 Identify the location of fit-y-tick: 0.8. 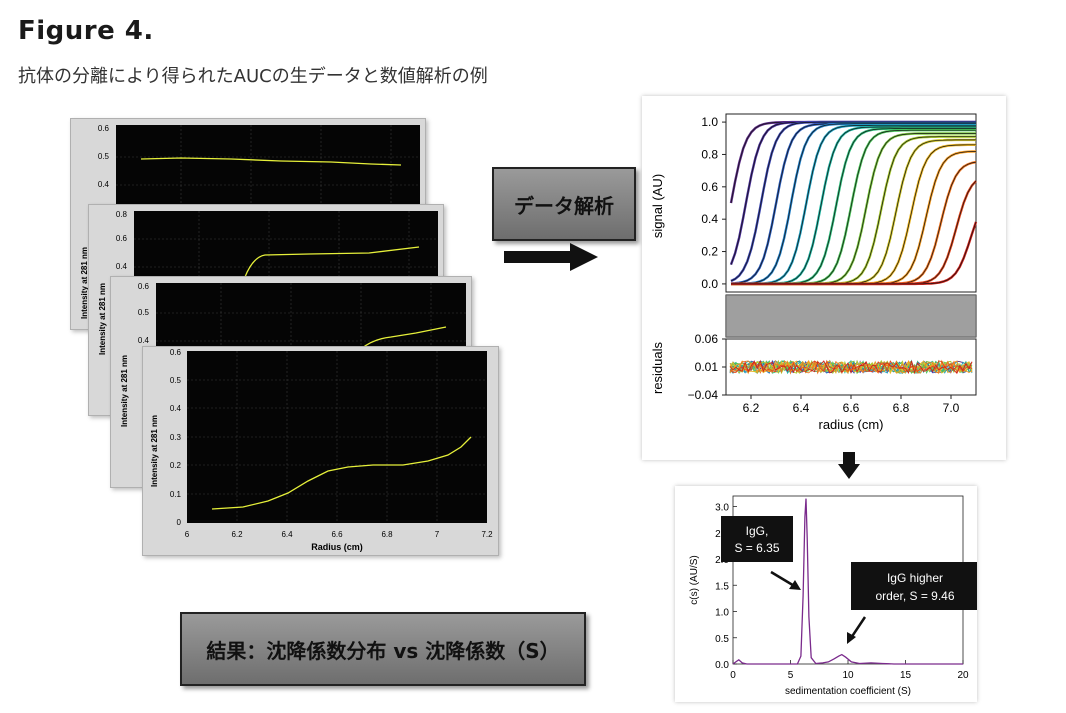
(709, 154).